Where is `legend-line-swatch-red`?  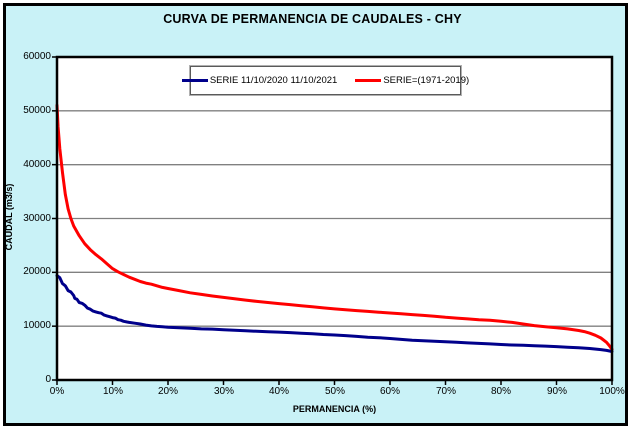 legend-line-swatch-red is located at coordinates (368, 80).